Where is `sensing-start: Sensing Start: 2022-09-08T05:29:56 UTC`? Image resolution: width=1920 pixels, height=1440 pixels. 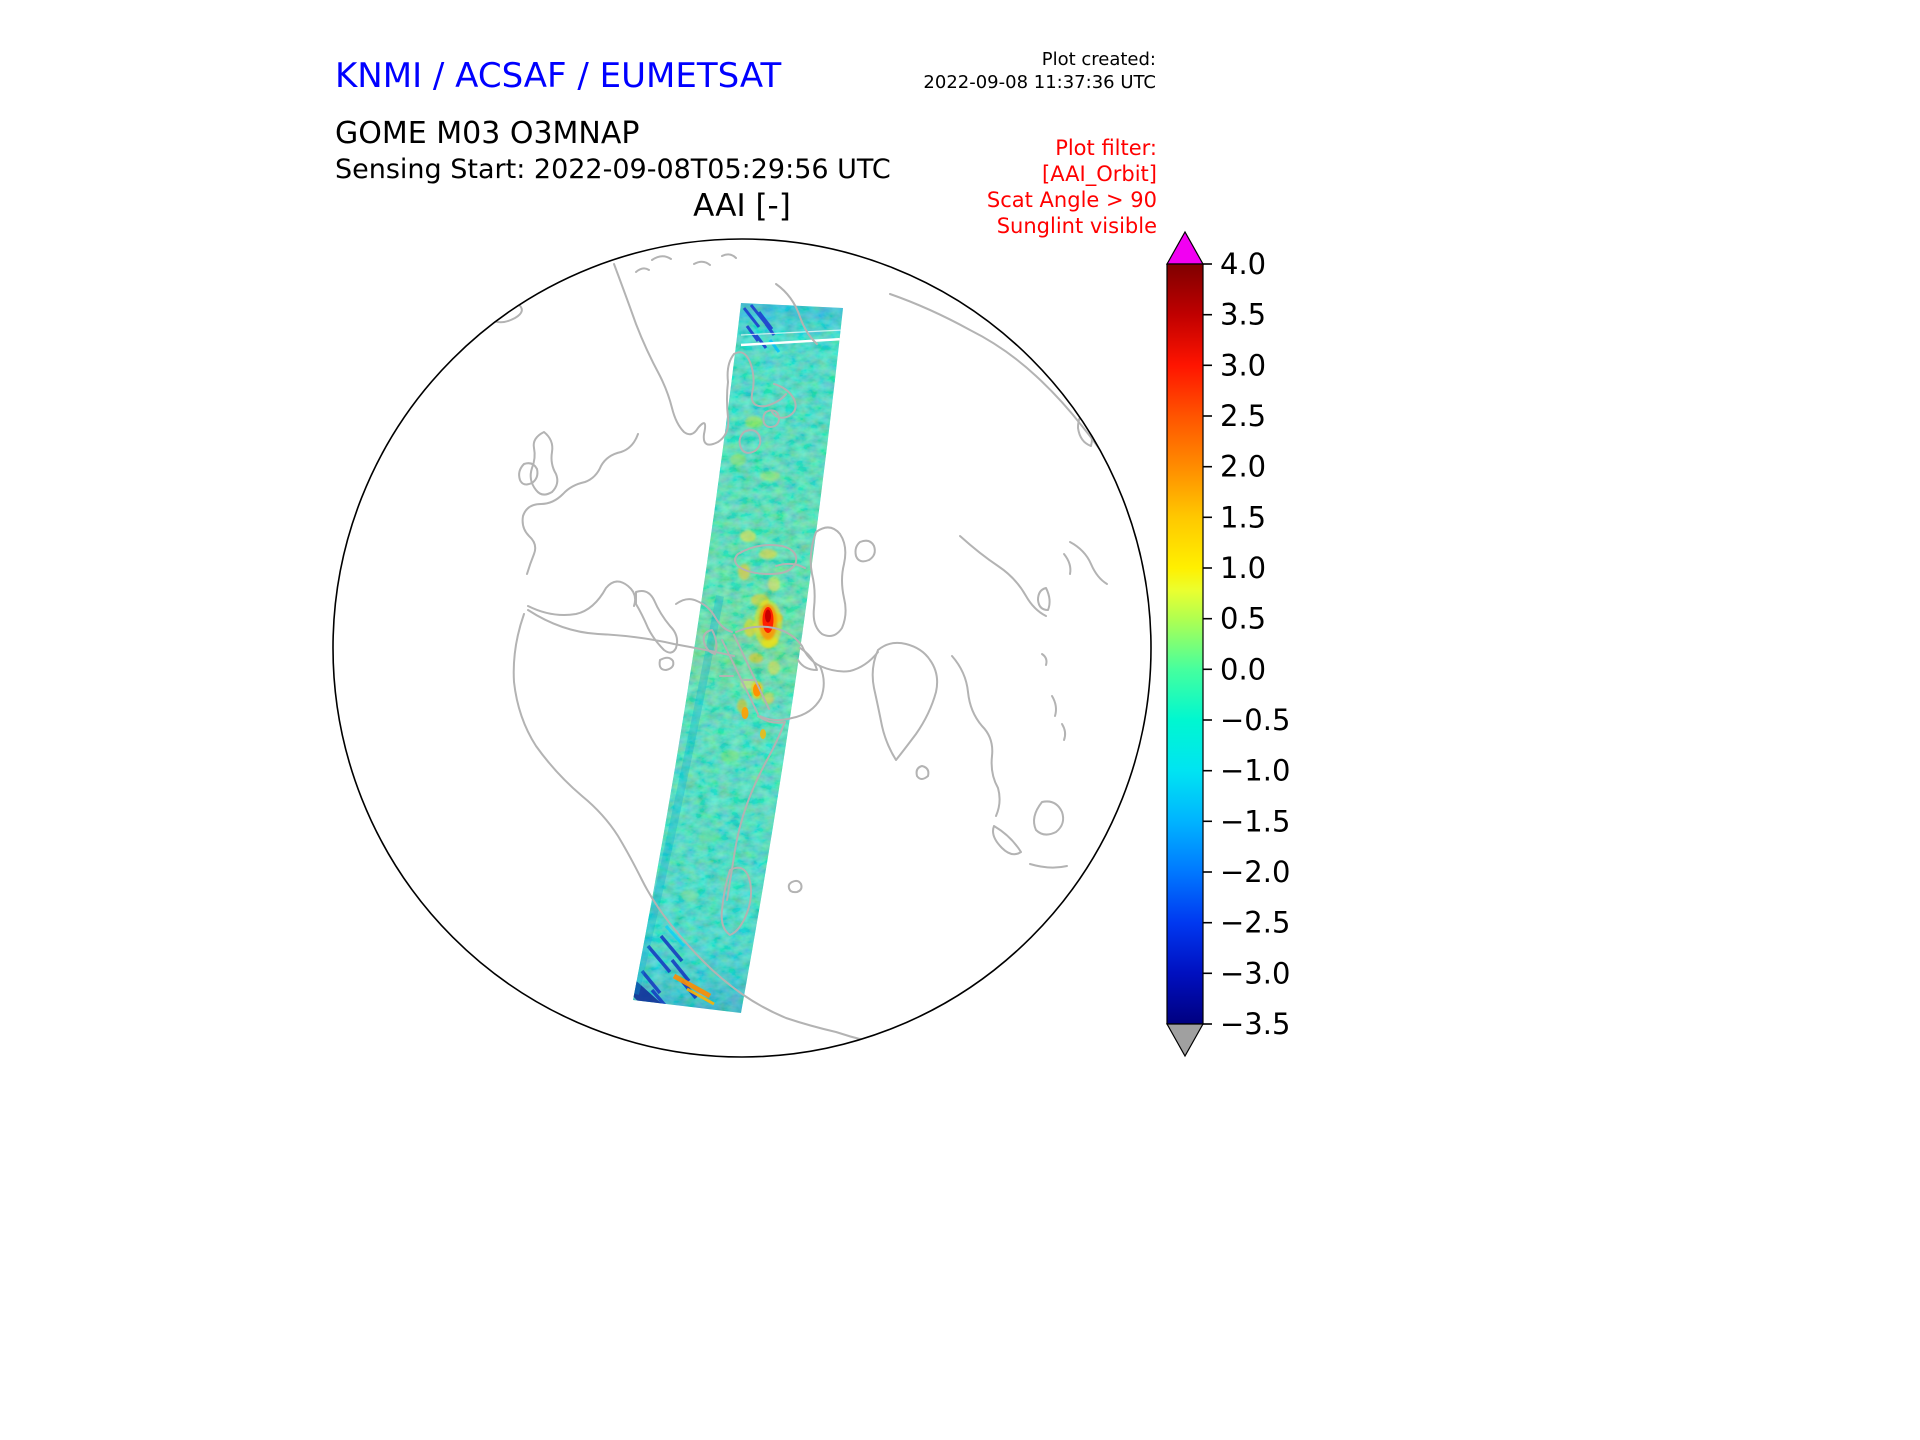 sensing-start: Sensing Start: 2022-09-08T05:29:56 UTC is located at coordinates (613, 169).